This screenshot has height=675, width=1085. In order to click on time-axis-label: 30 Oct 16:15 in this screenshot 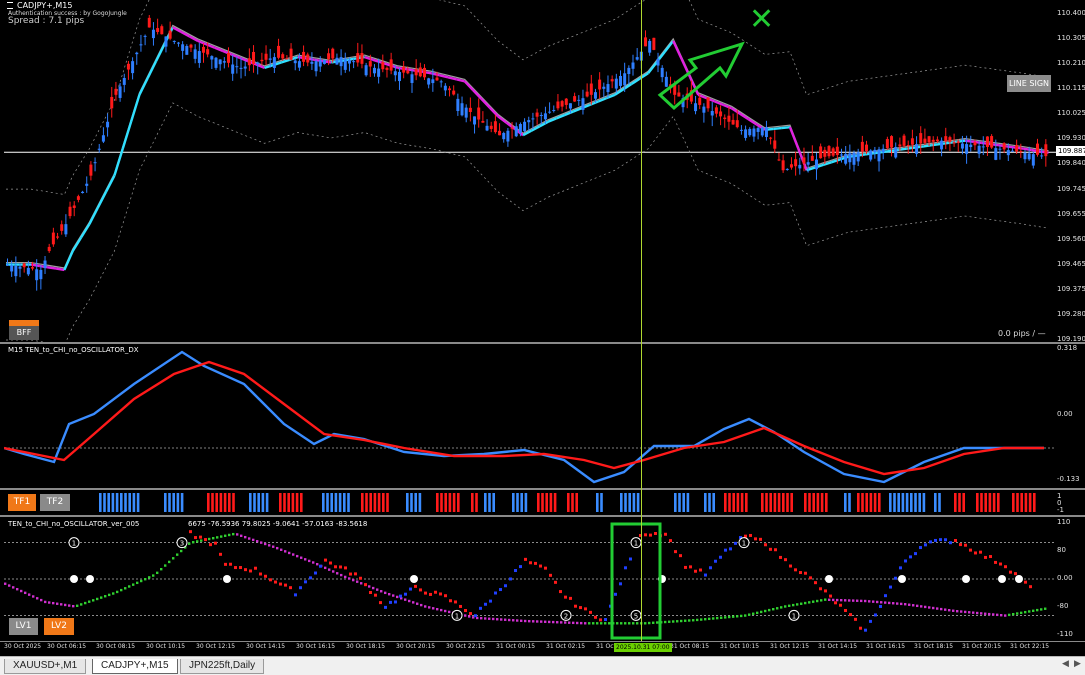, I will do `click(316, 646)`.